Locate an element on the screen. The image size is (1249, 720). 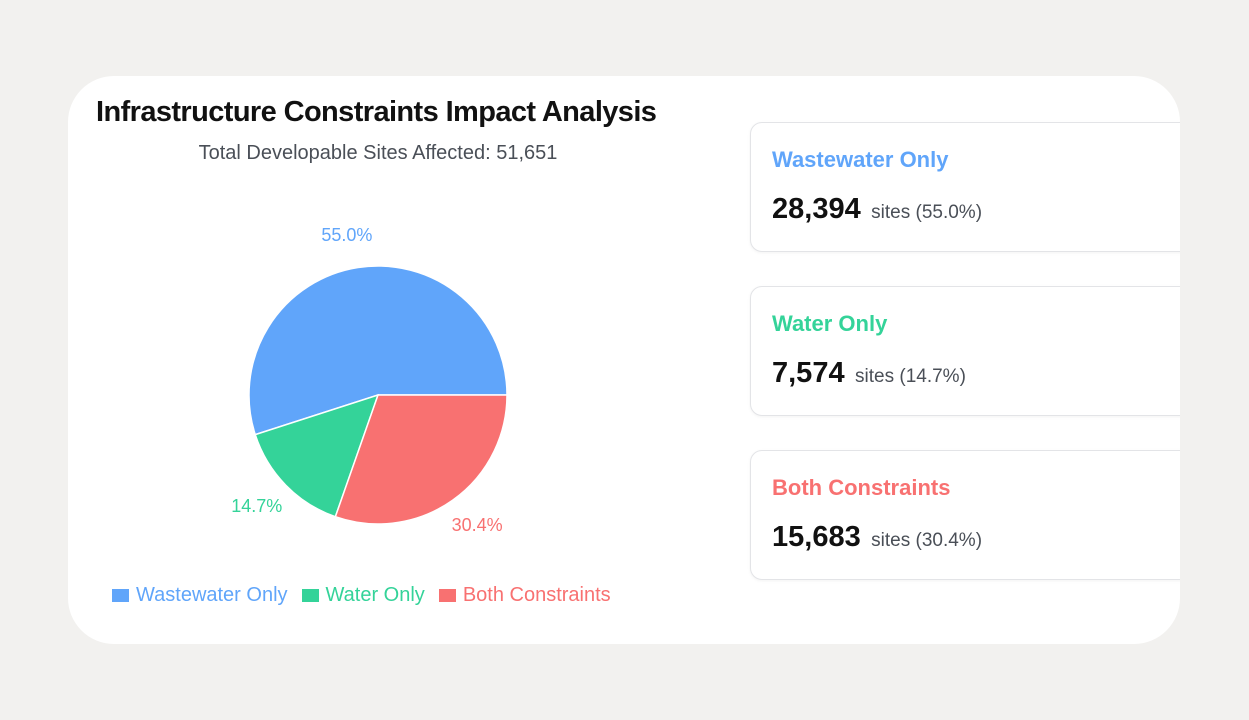
stat-value-row: 15,683 sites (30.4%) is located at coordinates (877, 537).